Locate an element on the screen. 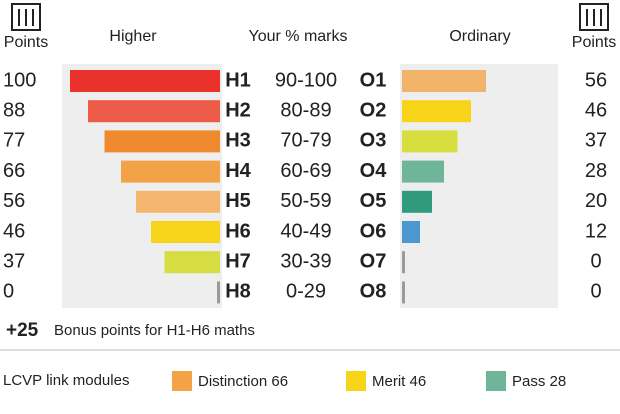 The height and width of the screenshot is (414, 620). grade-label: O7 is located at coordinates (373, 261).